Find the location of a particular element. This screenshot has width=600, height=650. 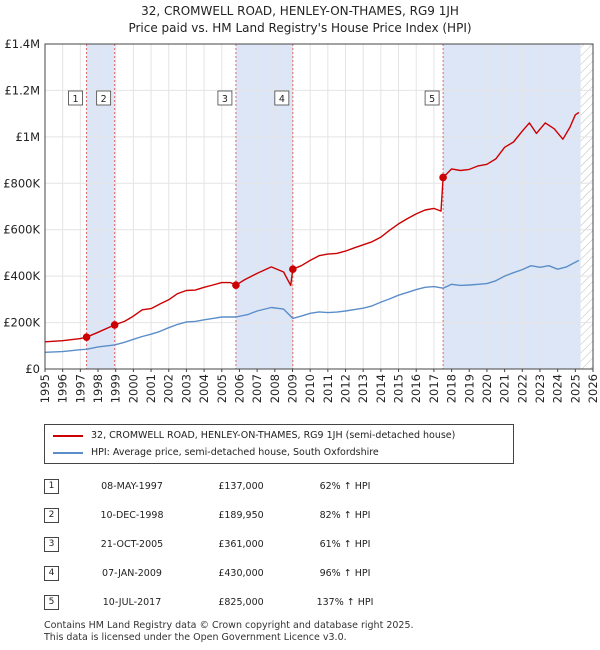

x-tick-label: 1998 is located at coordinates (98, 388).